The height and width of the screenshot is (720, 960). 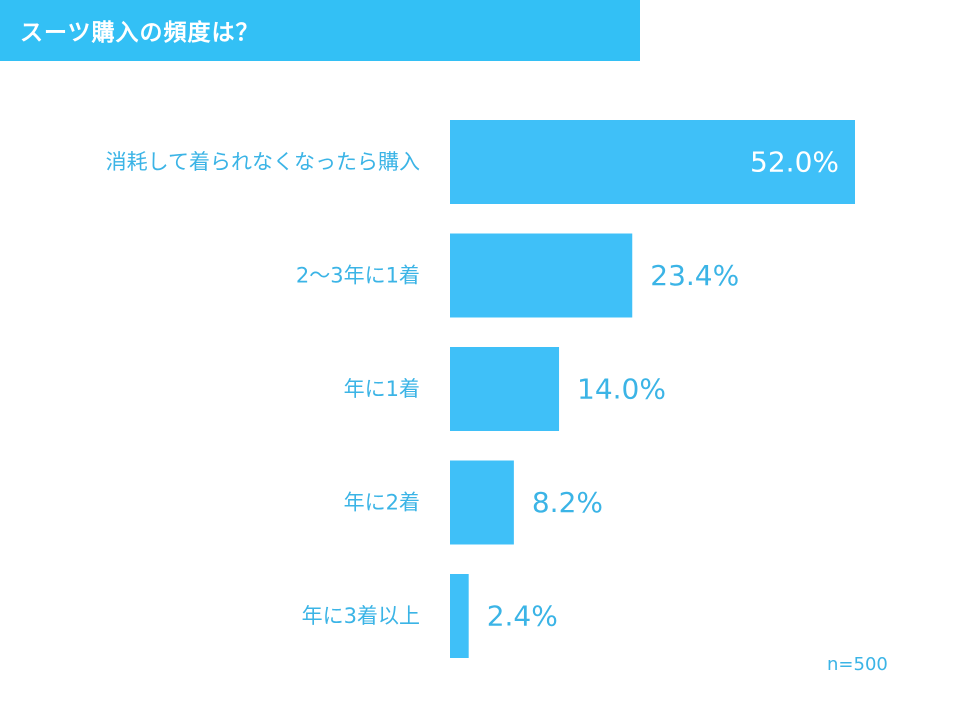 What do you see at coordinates (567, 502) in the screenshot?
I see `value-label: 8.2%` at bounding box center [567, 502].